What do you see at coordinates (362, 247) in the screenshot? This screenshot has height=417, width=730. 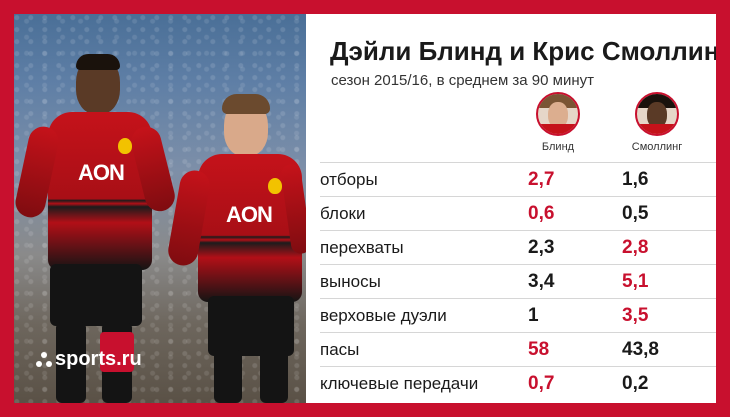 I see `stat-label: перехваты` at bounding box center [362, 247].